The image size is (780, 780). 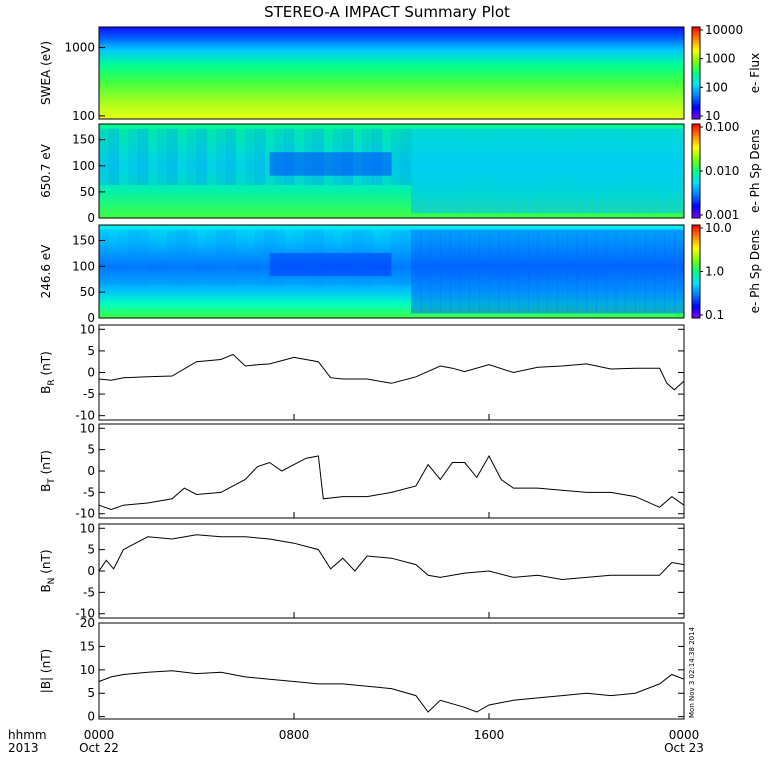 What do you see at coordinates (391, 73) in the screenshot?
I see `heatmap-swea` at bounding box center [391, 73].